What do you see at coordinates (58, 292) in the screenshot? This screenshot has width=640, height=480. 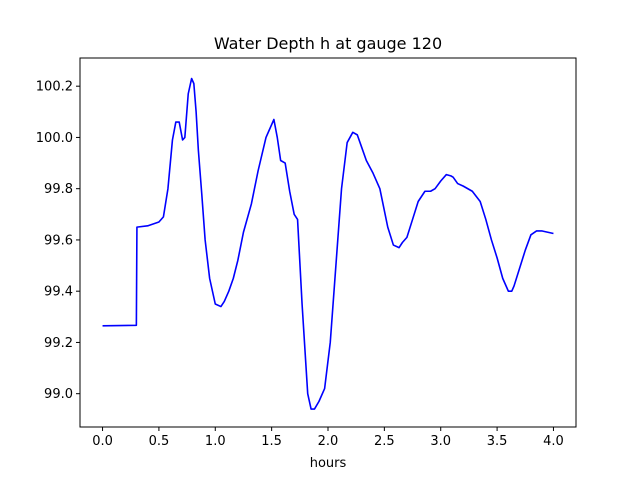 I see `y-tick-label: 99.4` at bounding box center [58, 292].